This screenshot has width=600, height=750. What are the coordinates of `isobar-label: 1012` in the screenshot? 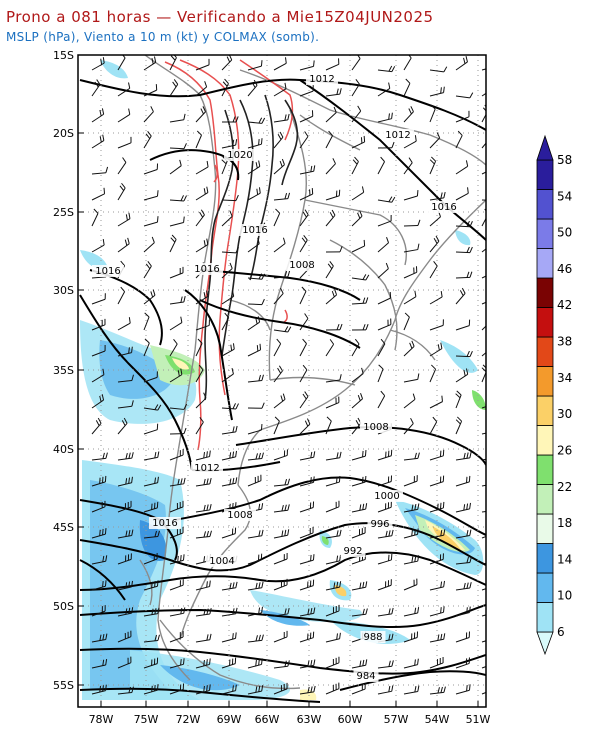 It's located at (397, 135).